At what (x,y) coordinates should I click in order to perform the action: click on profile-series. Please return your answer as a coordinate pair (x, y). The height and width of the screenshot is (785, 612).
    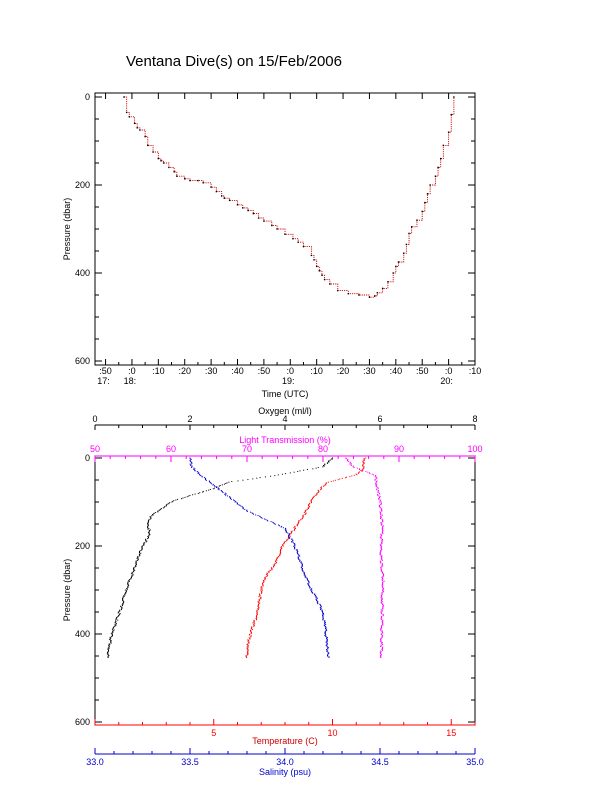
    Looking at the image, I should click on (245, 558).